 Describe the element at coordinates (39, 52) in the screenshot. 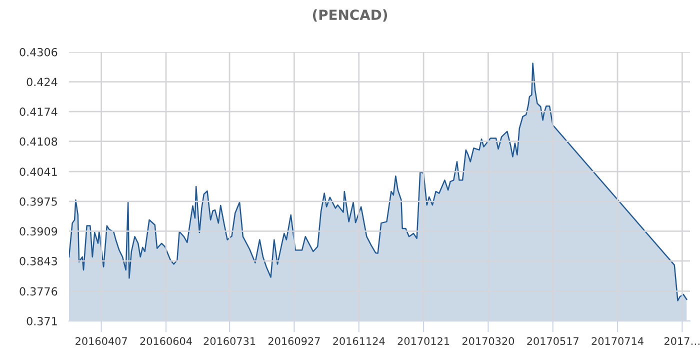

I see `y-tick-label: 0.4306` at that location.